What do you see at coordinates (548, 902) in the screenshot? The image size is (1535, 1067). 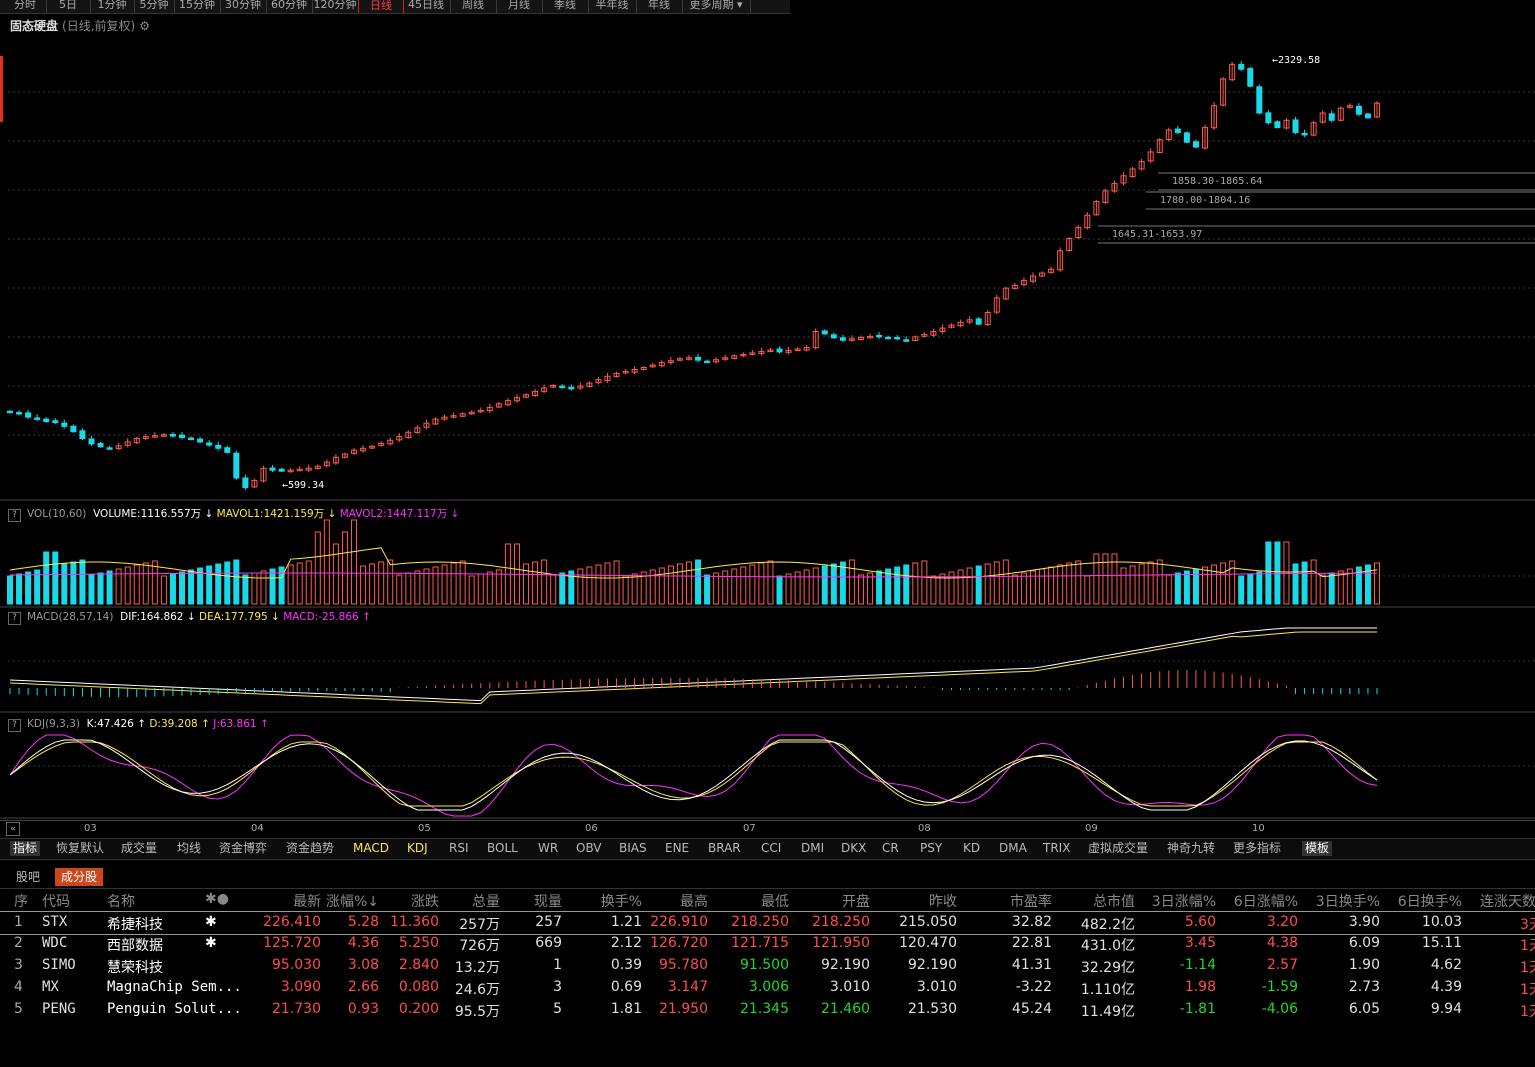 I see `column-header: 现量` at bounding box center [548, 902].